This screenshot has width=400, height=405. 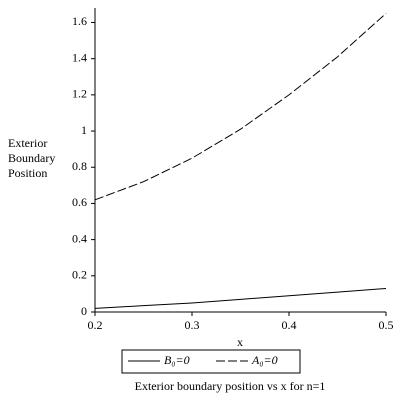 What do you see at coordinates (79, 238) in the screenshot?
I see `y-tick-label: 0.4` at bounding box center [79, 238].